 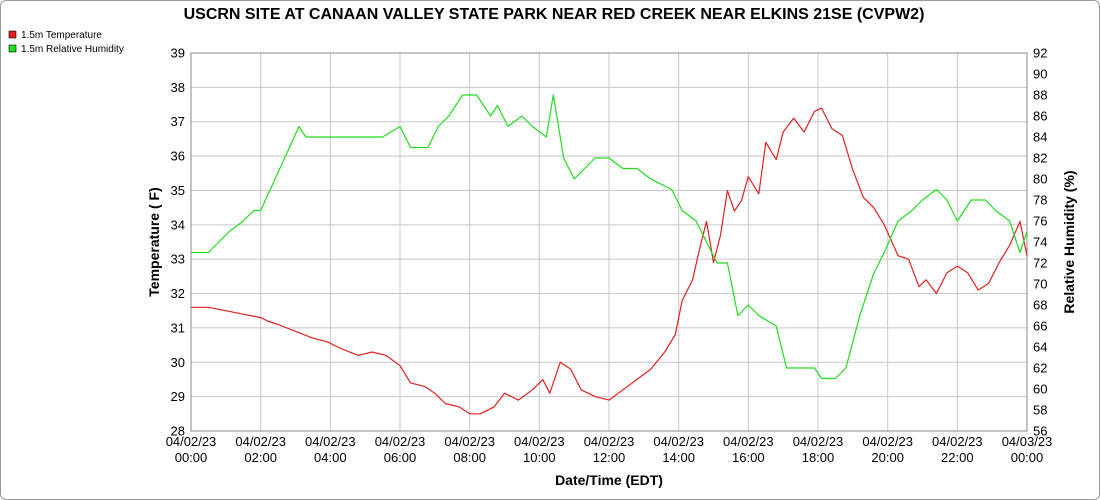 I want to click on x-tick-time: 20:00, so click(x=887, y=457).